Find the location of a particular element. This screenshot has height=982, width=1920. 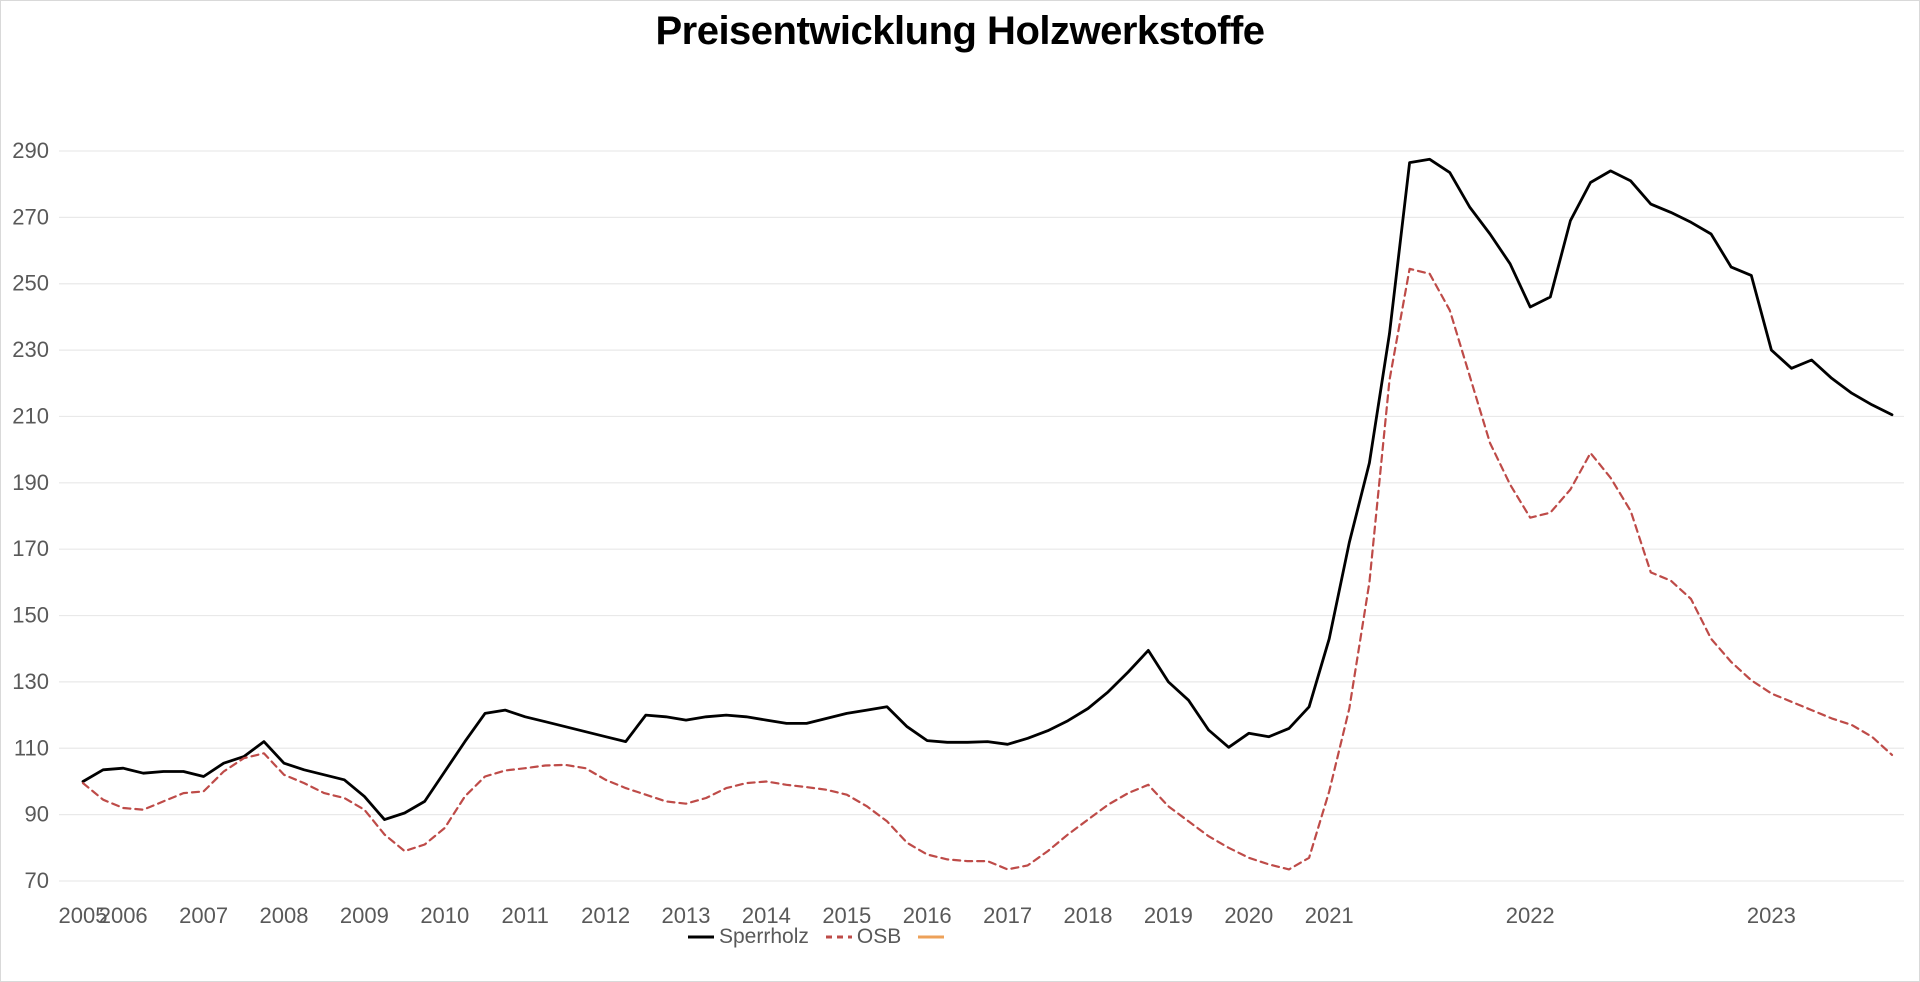

y-tick-label: 190 is located at coordinates (30, 482).